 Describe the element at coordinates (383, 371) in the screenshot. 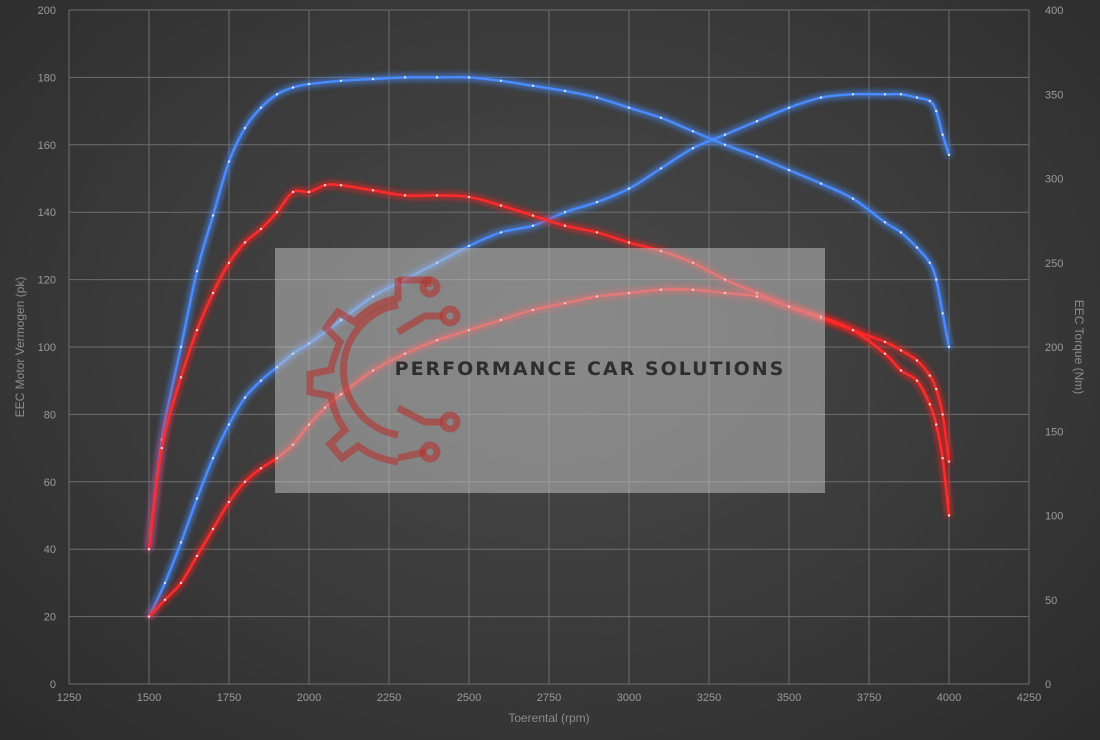

I see `gear-circuit-logo-icon` at that location.